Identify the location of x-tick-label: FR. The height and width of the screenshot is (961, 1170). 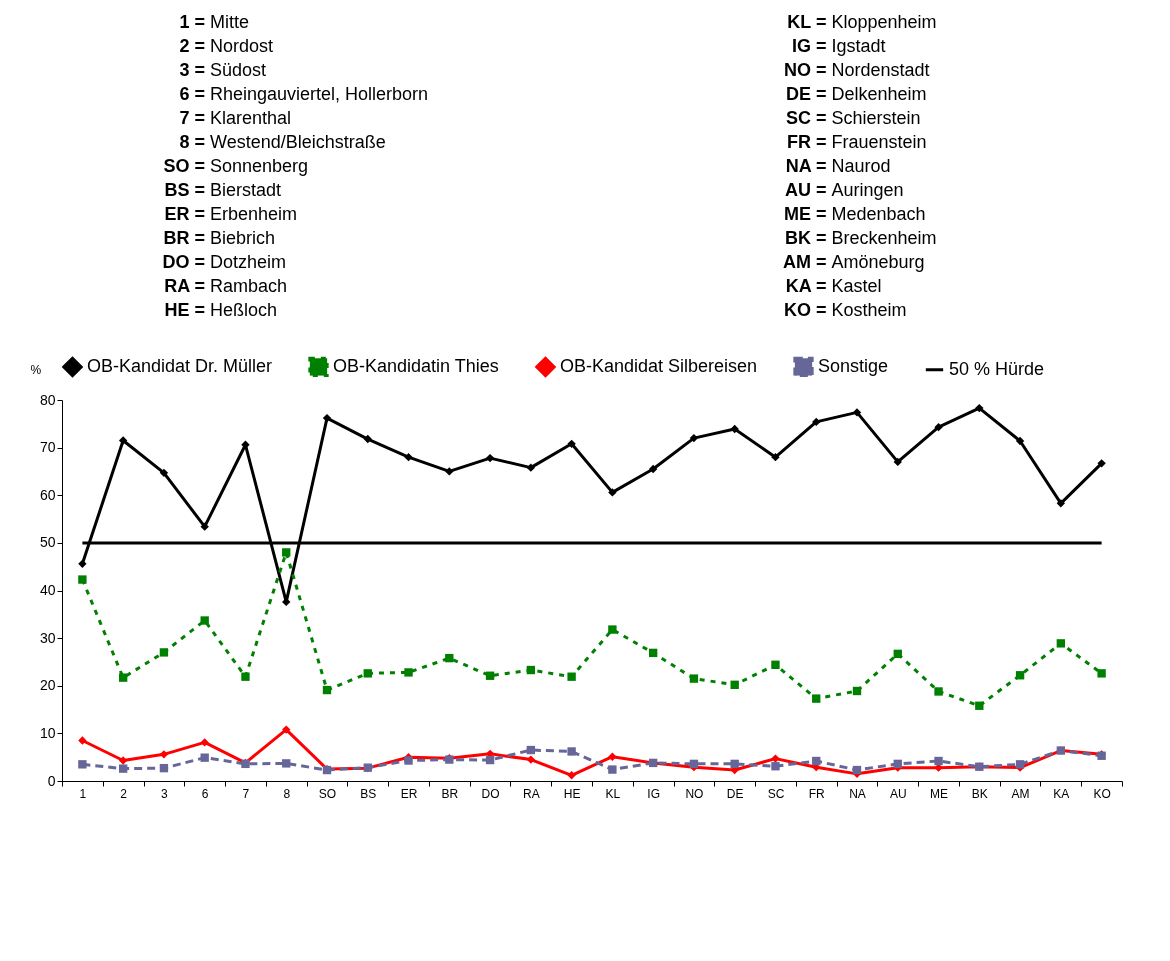
(817, 793).